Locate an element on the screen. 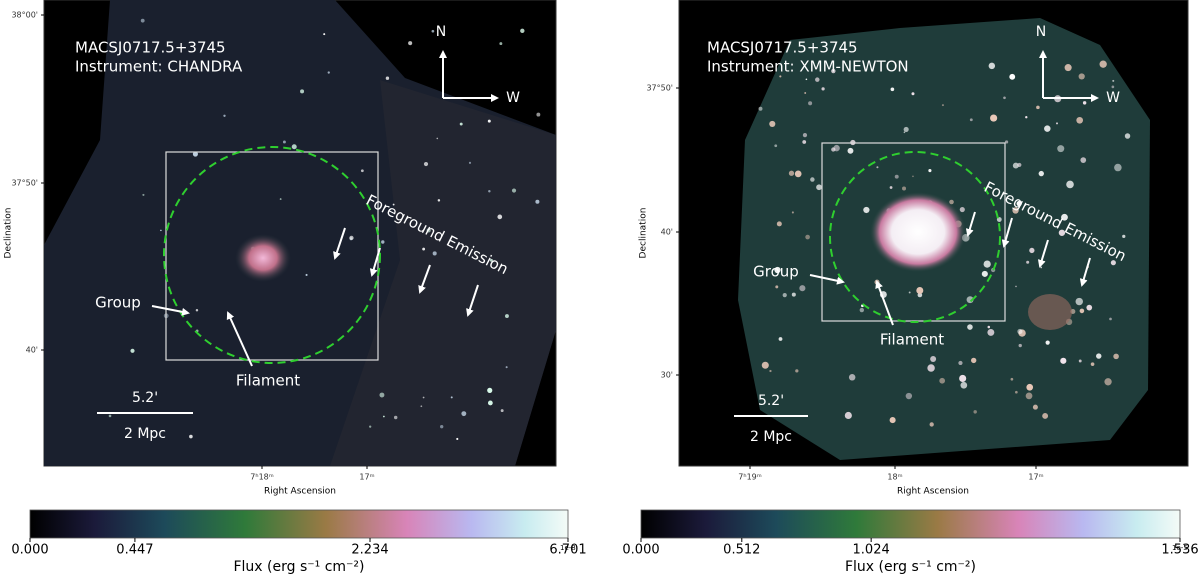 The image size is (1200, 581). colorbar-tick-label: 0.000 is located at coordinates (29, 550).